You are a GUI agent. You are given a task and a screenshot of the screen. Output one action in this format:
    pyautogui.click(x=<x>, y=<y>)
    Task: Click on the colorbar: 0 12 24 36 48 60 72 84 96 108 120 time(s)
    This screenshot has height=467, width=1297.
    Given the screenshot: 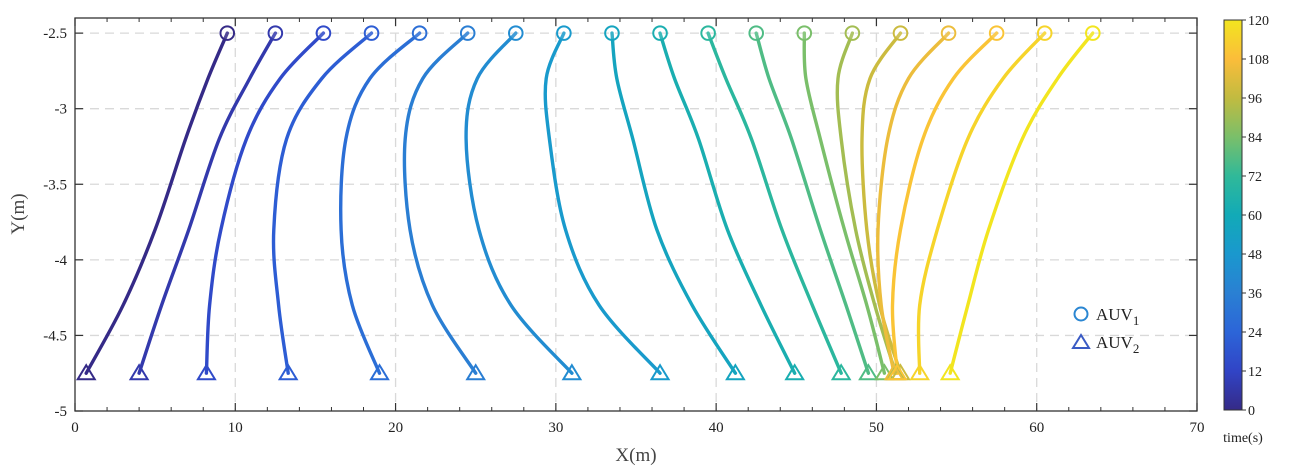 What is the action you would take?
    pyautogui.click(x=1246, y=230)
    